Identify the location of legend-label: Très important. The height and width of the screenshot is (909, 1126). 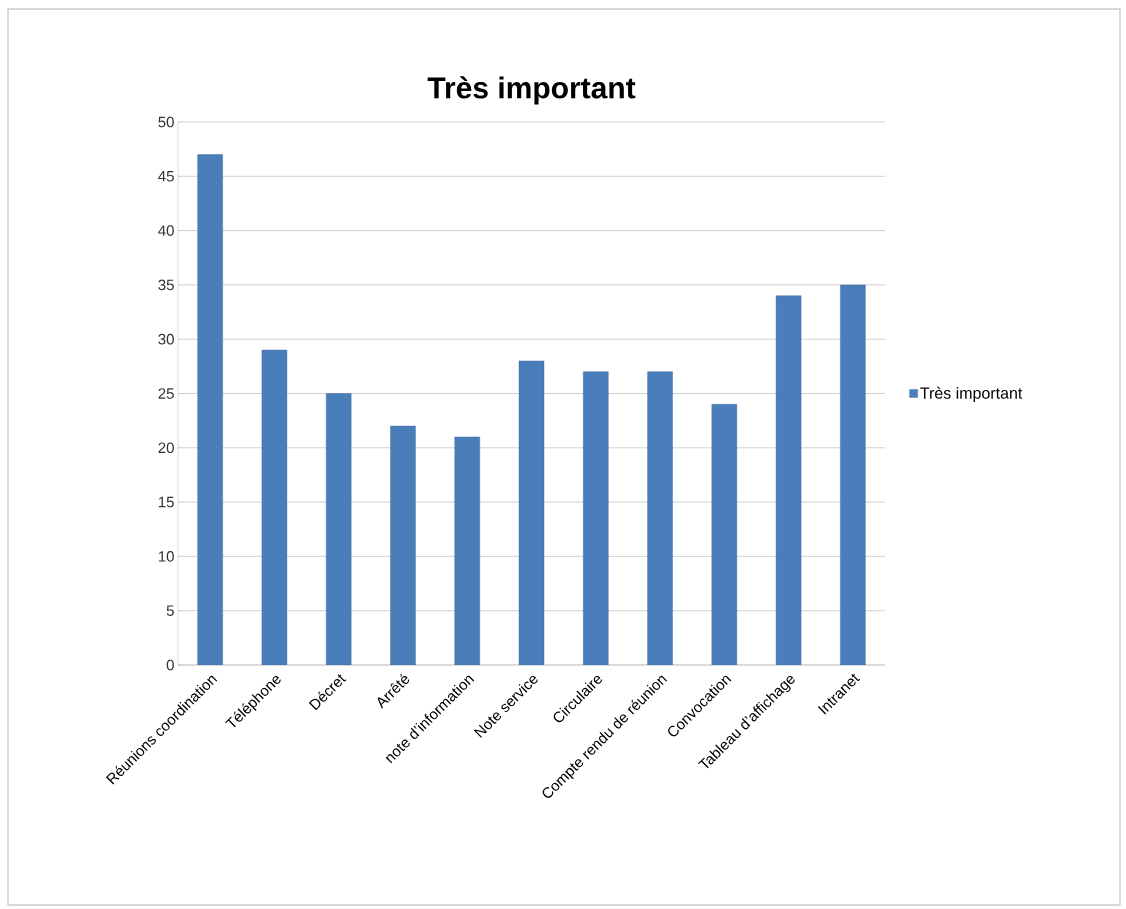
(971, 394).